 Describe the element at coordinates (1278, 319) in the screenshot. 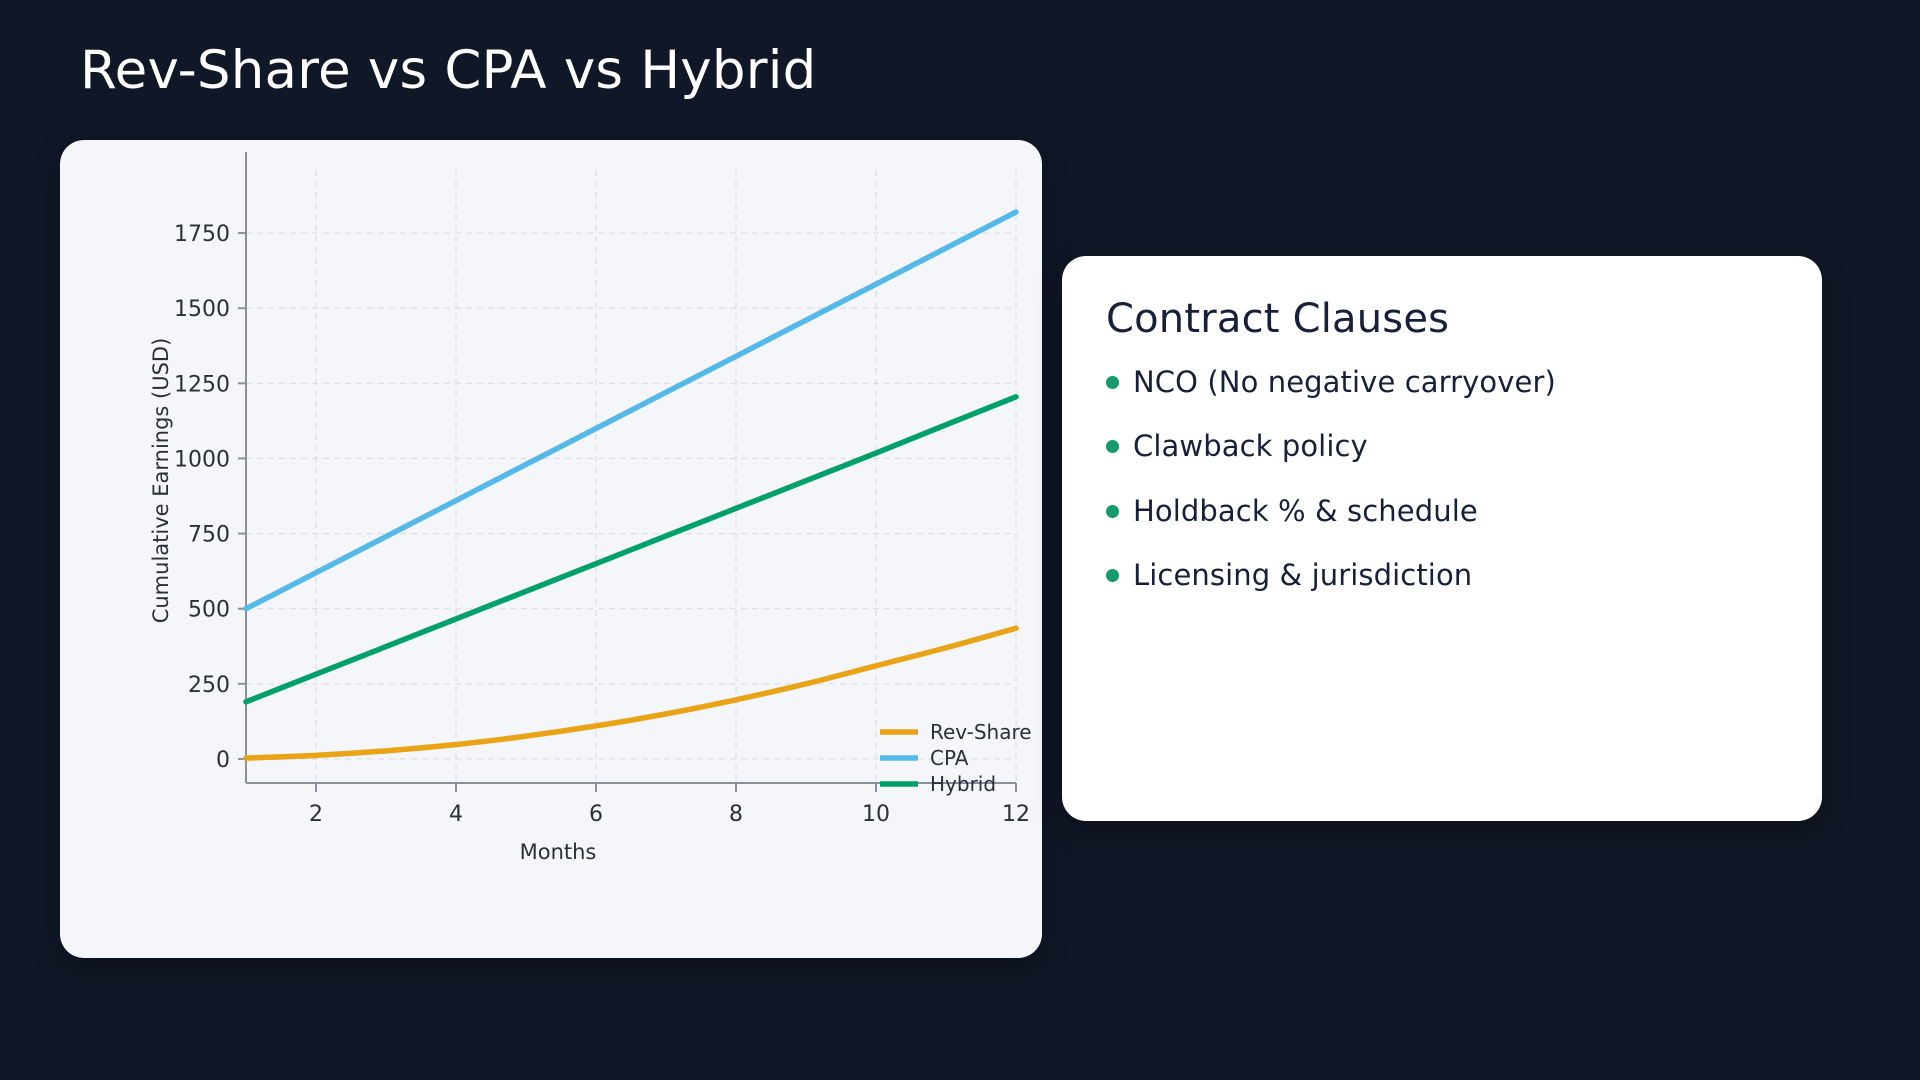

I see `clauses-heading: Contract Clauses` at that location.